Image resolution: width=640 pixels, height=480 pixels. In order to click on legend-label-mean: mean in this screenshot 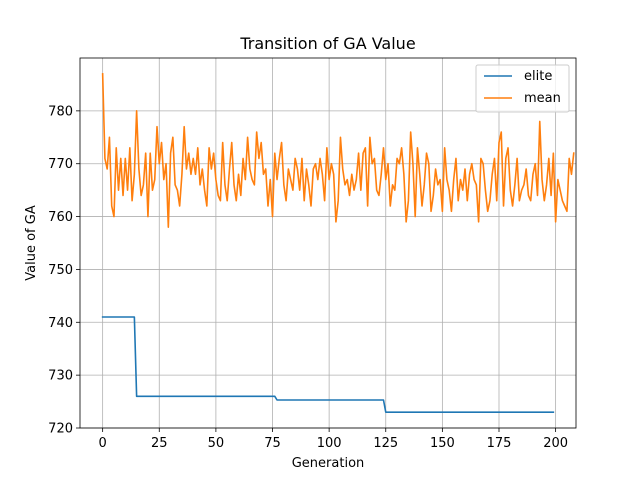, I will do `click(542, 98)`.